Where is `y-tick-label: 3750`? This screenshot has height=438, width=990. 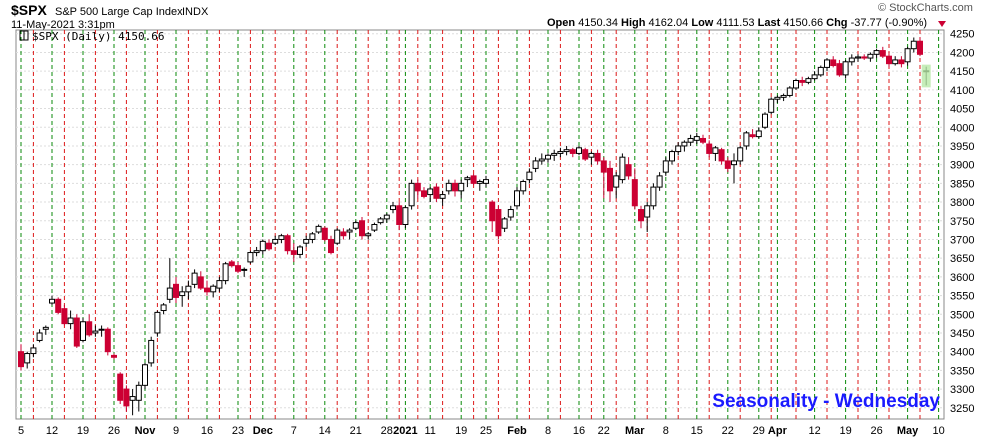
y-tick-label: 3750 is located at coordinates (962, 222).